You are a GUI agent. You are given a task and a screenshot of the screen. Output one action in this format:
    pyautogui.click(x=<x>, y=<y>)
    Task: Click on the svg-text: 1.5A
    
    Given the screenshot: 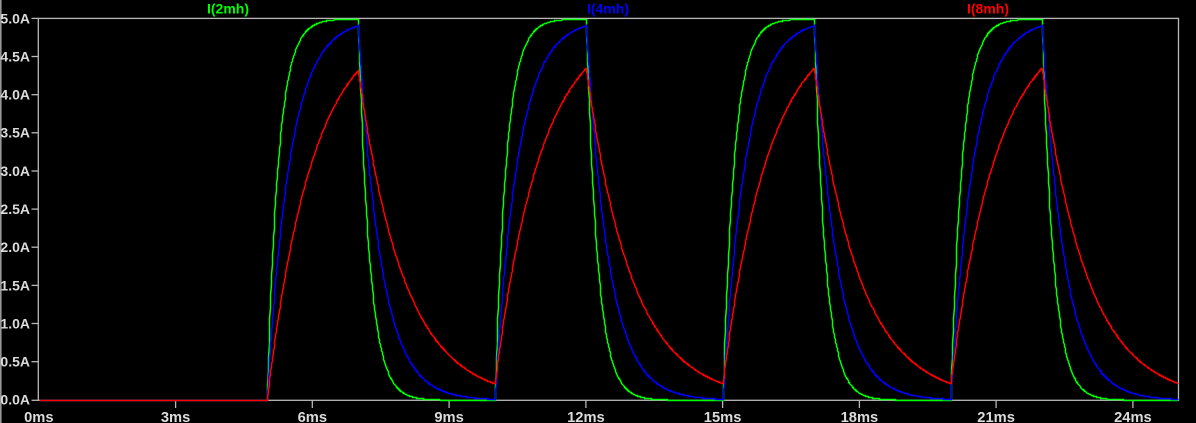 What is the action you would take?
    pyautogui.click(x=15, y=285)
    